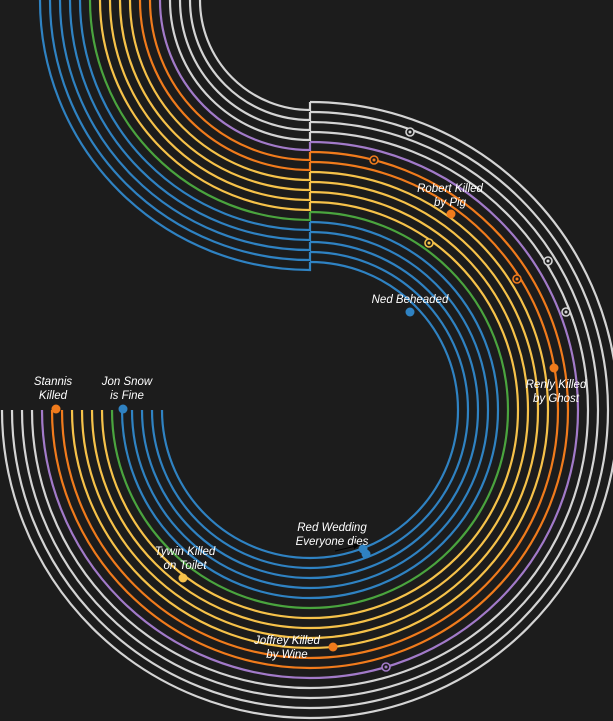 The width and height of the screenshot is (613, 721). What do you see at coordinates (410, 300) in the screenshot?
I see `label-ned-beheaded: Ned Beheaded` at bounding box center [410, 300].